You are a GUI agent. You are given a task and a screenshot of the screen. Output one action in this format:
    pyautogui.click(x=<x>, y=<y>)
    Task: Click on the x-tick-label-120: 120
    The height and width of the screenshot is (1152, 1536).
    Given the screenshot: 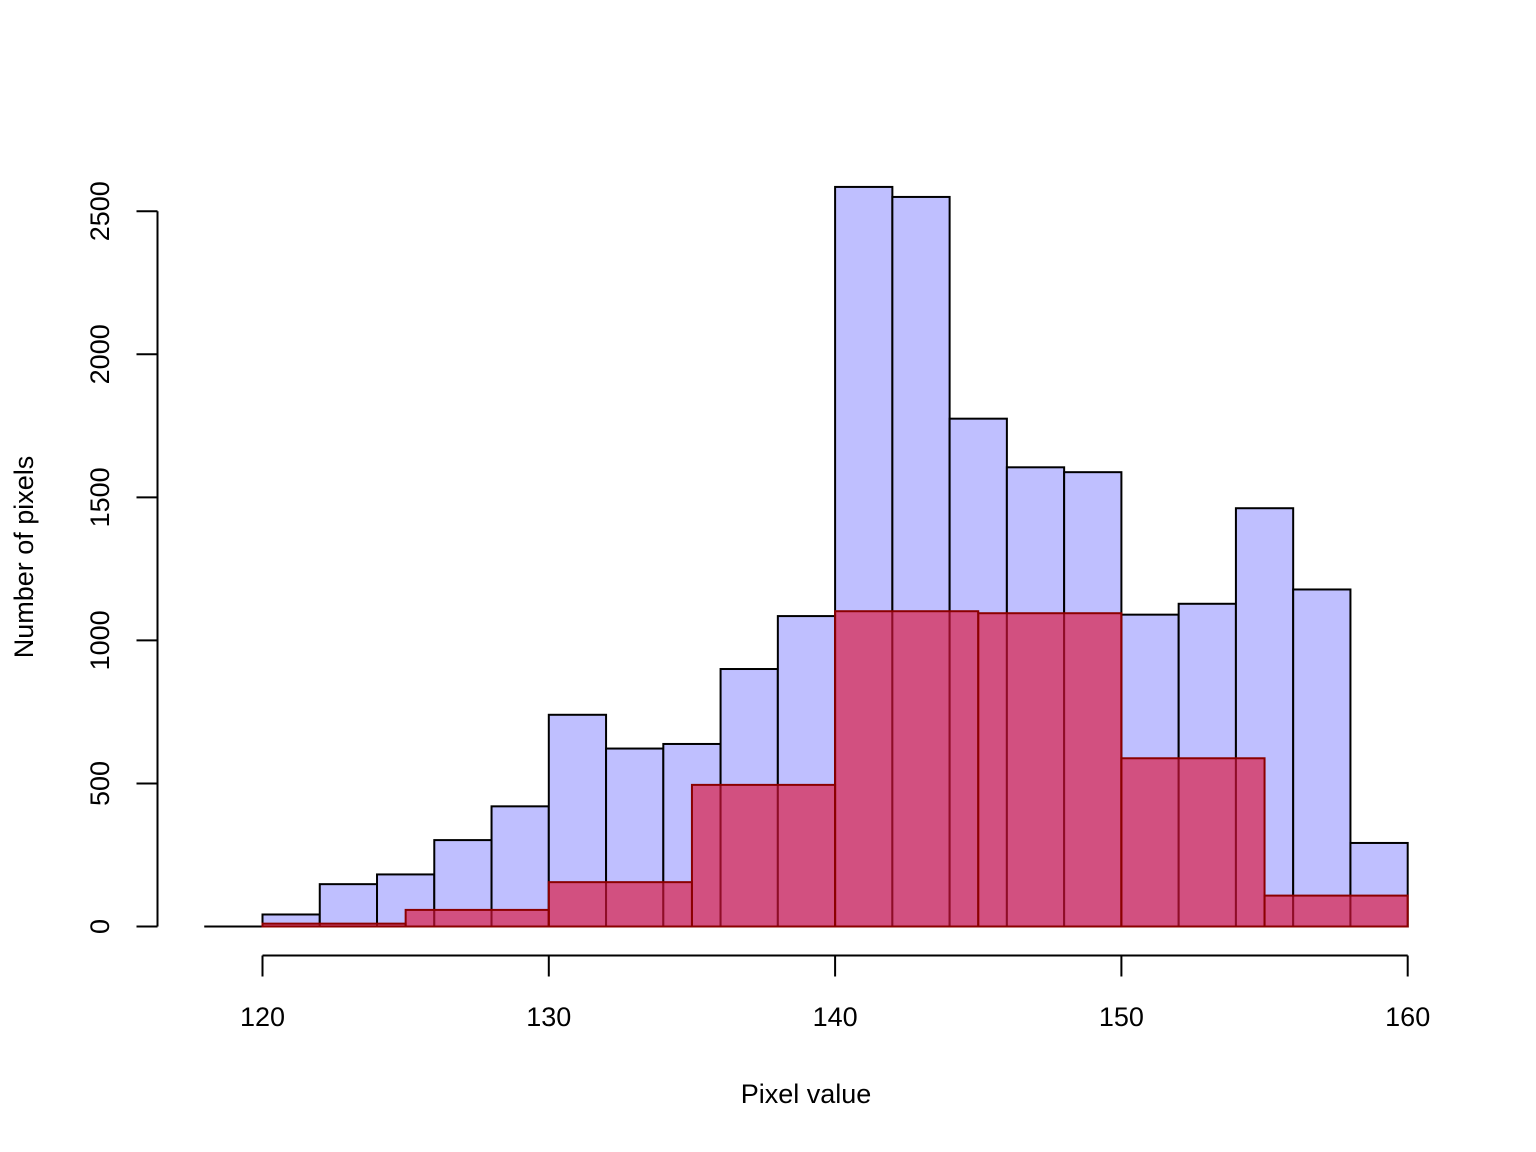 What is the action you would take?
    pyautogui.click(x=262, y=1017)
    